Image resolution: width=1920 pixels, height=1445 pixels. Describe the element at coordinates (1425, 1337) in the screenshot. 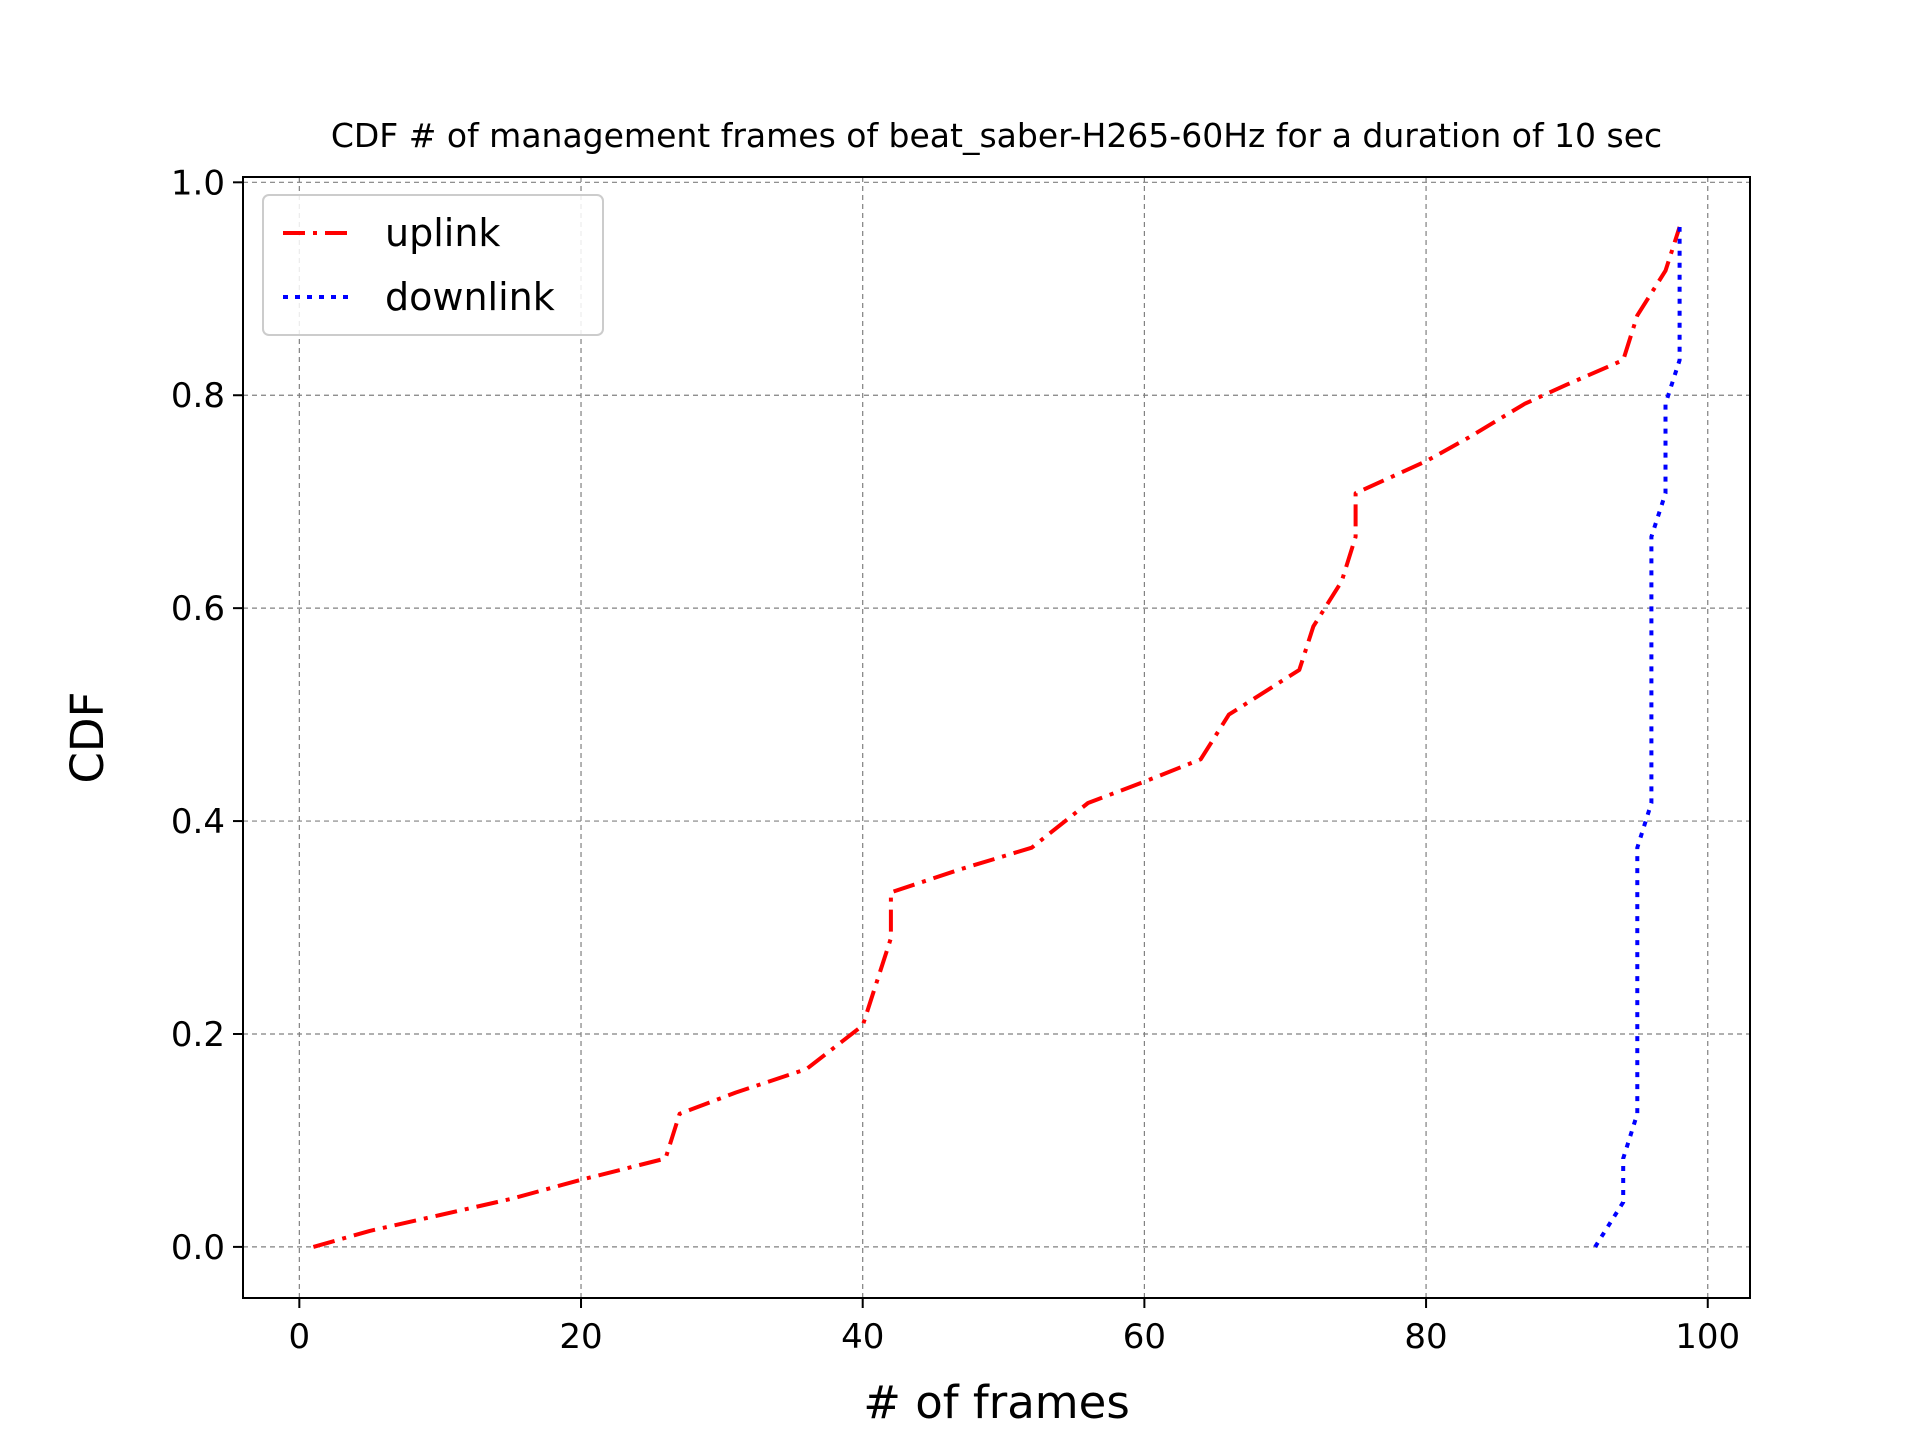

I see `x-tick-label: 80` at that location.